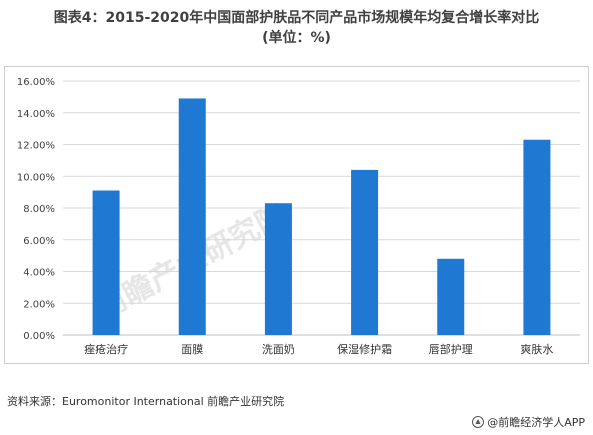 The height and width of the screenshot is (435, 593). What do you see at coordinates (296, 18) in the screenshot?
I see `chart-title-line1: 图表4：2015-2020年中国面部护肤品不同产品市场规模年均复合增长率对比` at bounding box center [296, 18].